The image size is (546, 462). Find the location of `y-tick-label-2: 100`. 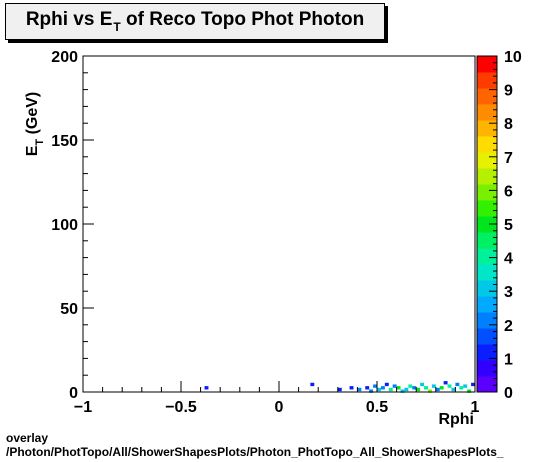

y-tick-label-2: 100 is located at coordinates (64, 225).